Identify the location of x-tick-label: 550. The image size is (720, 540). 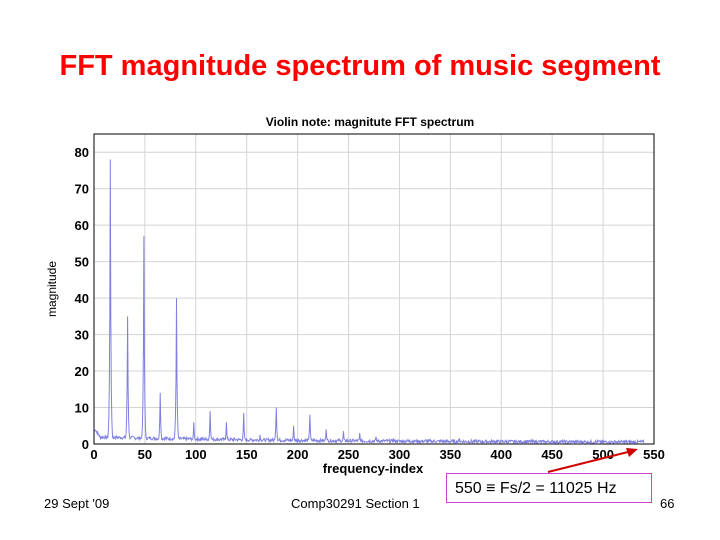
(654, 454).